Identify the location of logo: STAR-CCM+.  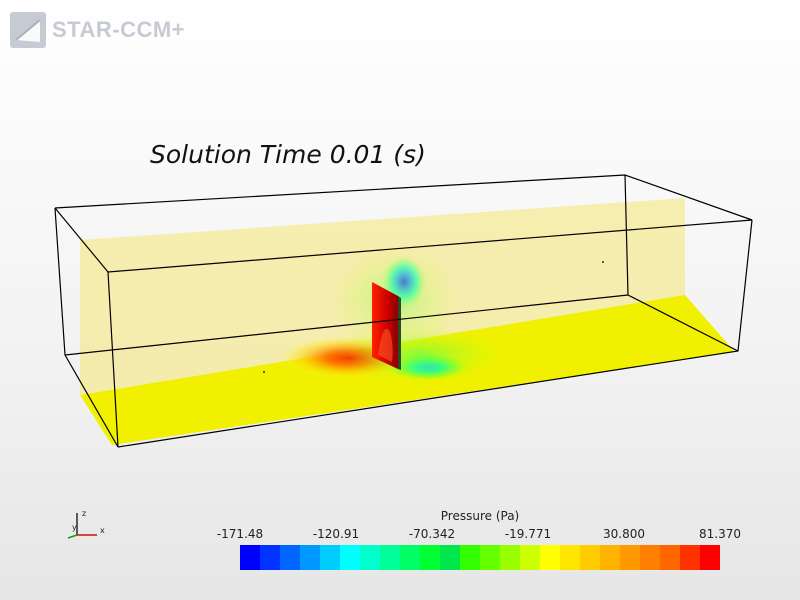
(97, 30).